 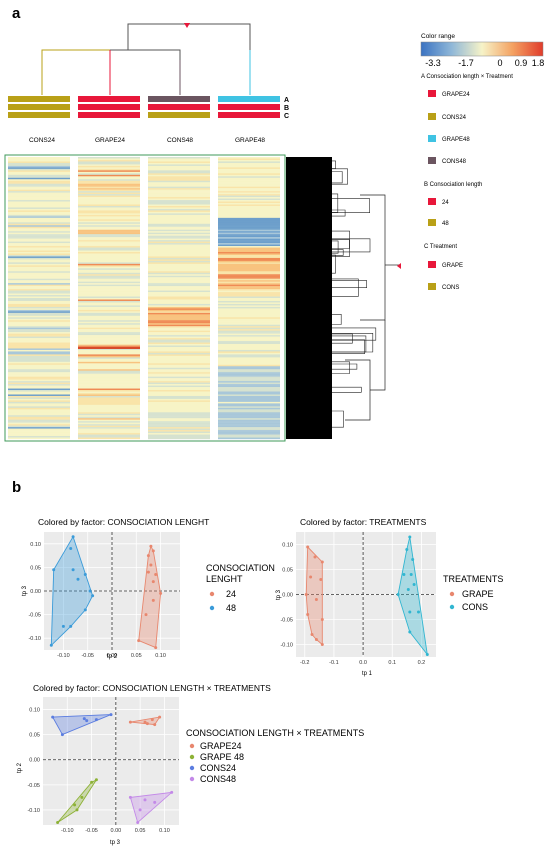 What do you see at coordinates (484, 63) in the screenshot?
I see `color-range-ticks: -3.3 -1.7 0 0.9 1.8` at bounding box center [484, 63].